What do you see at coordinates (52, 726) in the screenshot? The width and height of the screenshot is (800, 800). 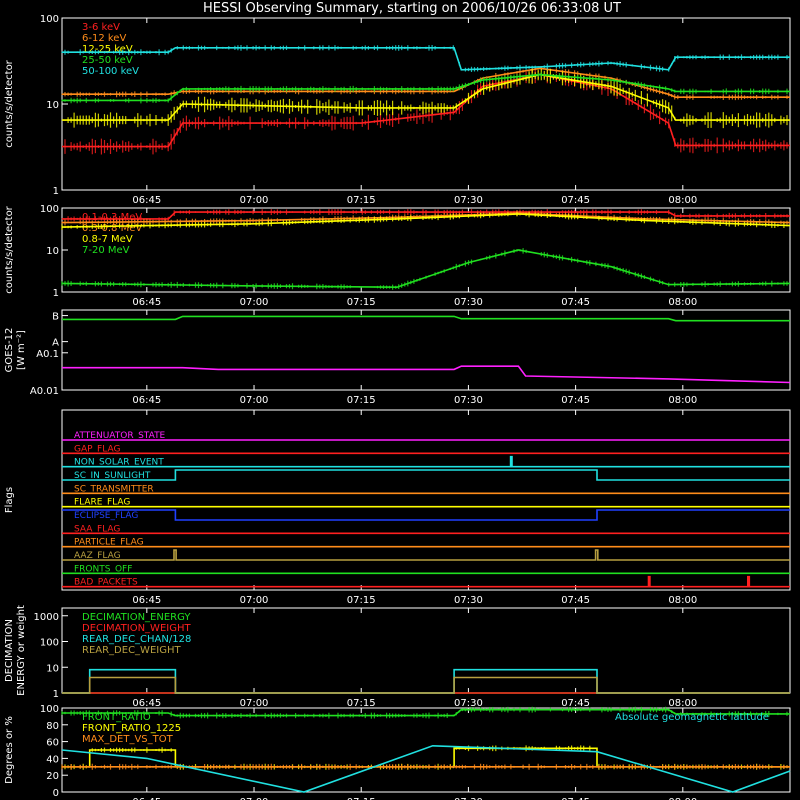 I see `y-tick-label: 80` at bounding box center [52, 726].